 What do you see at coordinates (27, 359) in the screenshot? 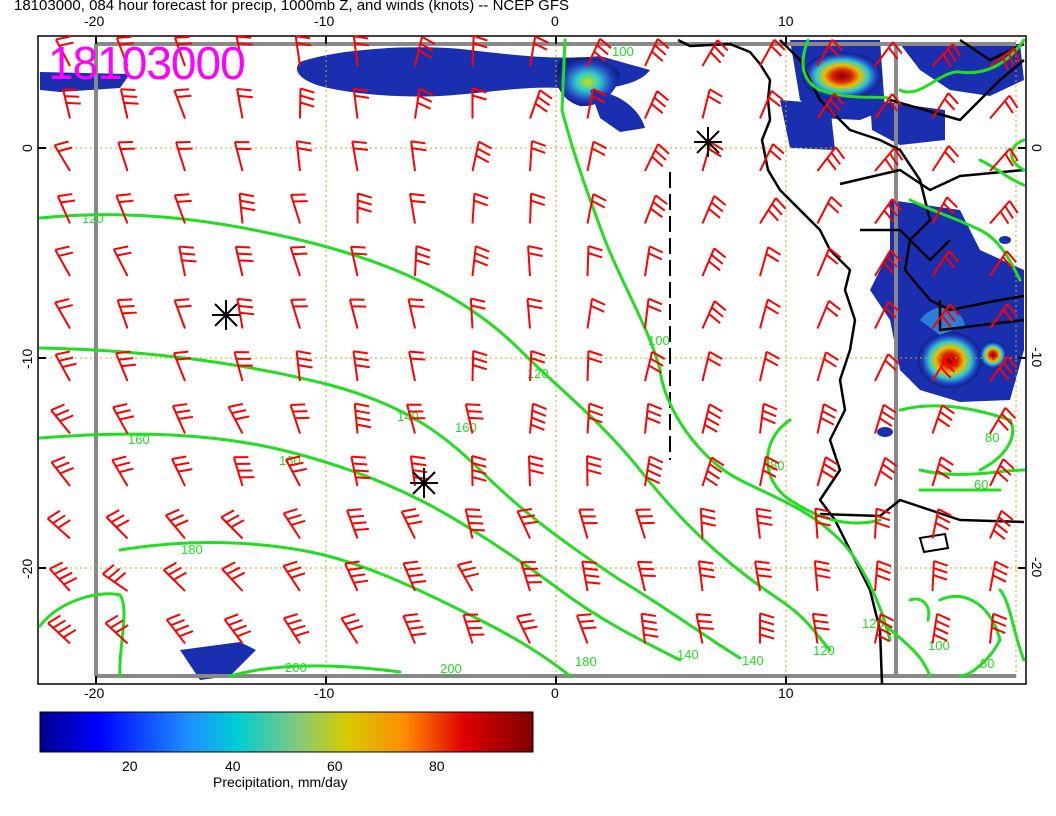
I see `left-lat-tick: -10` at bounding box center [27, 359].